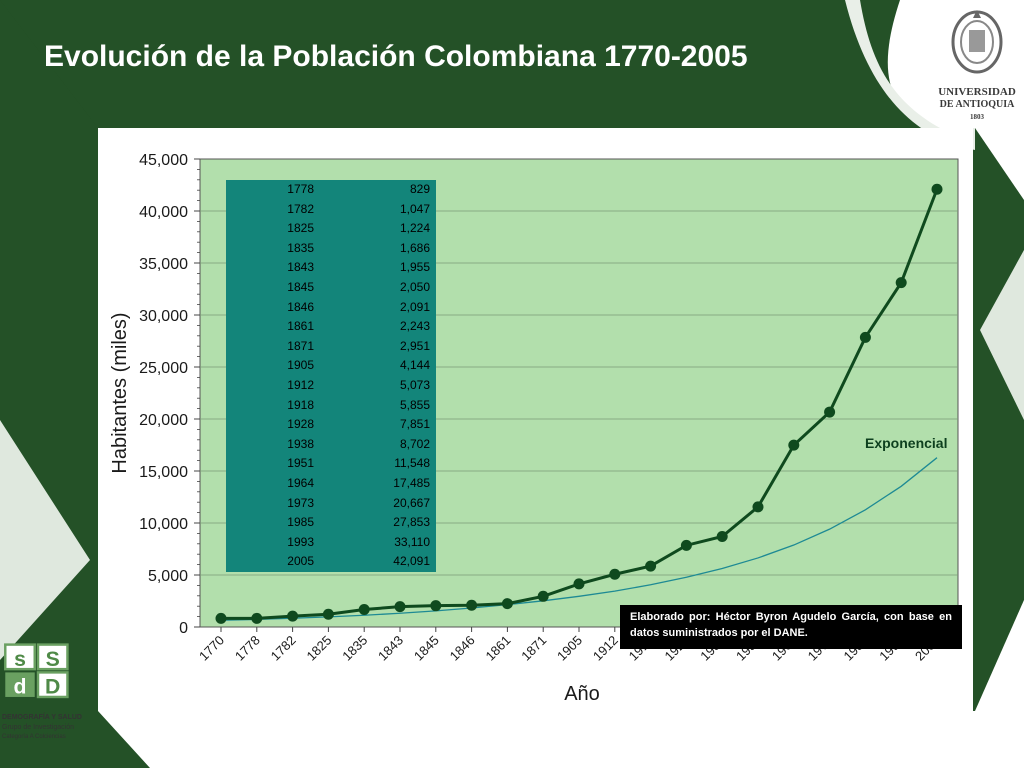  I want to click on table-year-cell: 1985, so click(300, 522).